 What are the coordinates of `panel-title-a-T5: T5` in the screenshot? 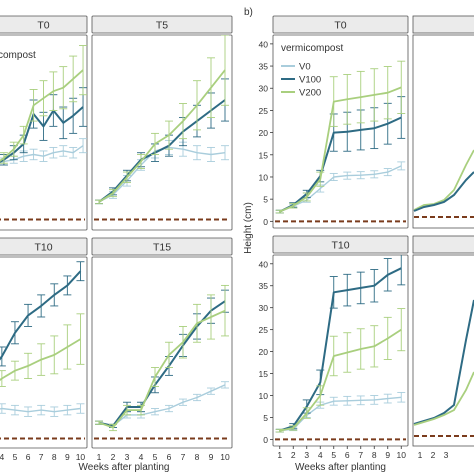 It's located at (162, 26).